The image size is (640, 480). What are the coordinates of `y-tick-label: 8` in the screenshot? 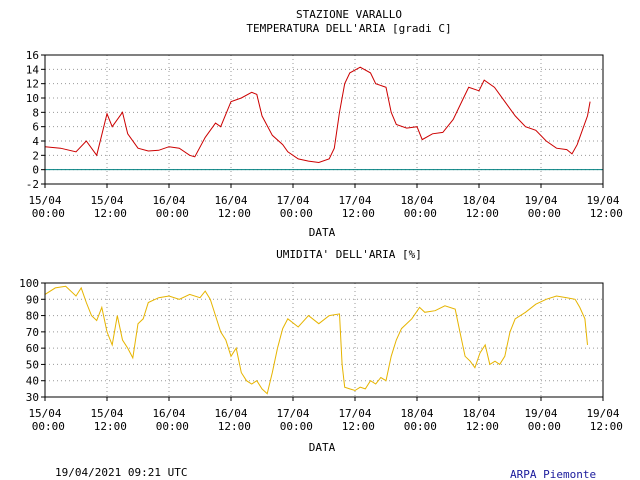 It's located at (35, 112).